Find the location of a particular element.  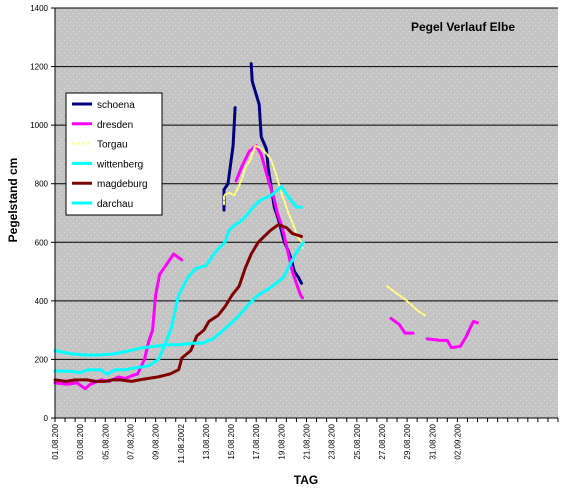

y-axis-ticks: 0 200 400 600 800 1000 1200 1400 is located at coordinates (42, 213).